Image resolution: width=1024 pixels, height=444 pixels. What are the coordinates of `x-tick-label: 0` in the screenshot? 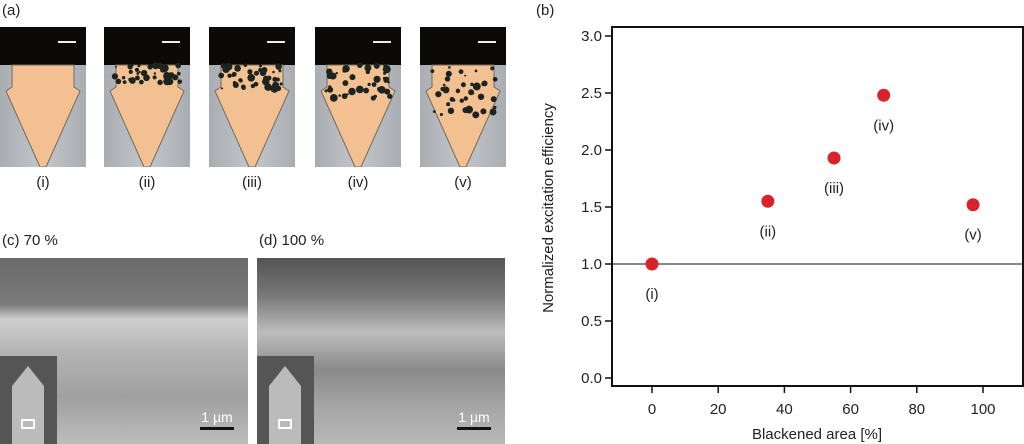 It's located at (652, 409).